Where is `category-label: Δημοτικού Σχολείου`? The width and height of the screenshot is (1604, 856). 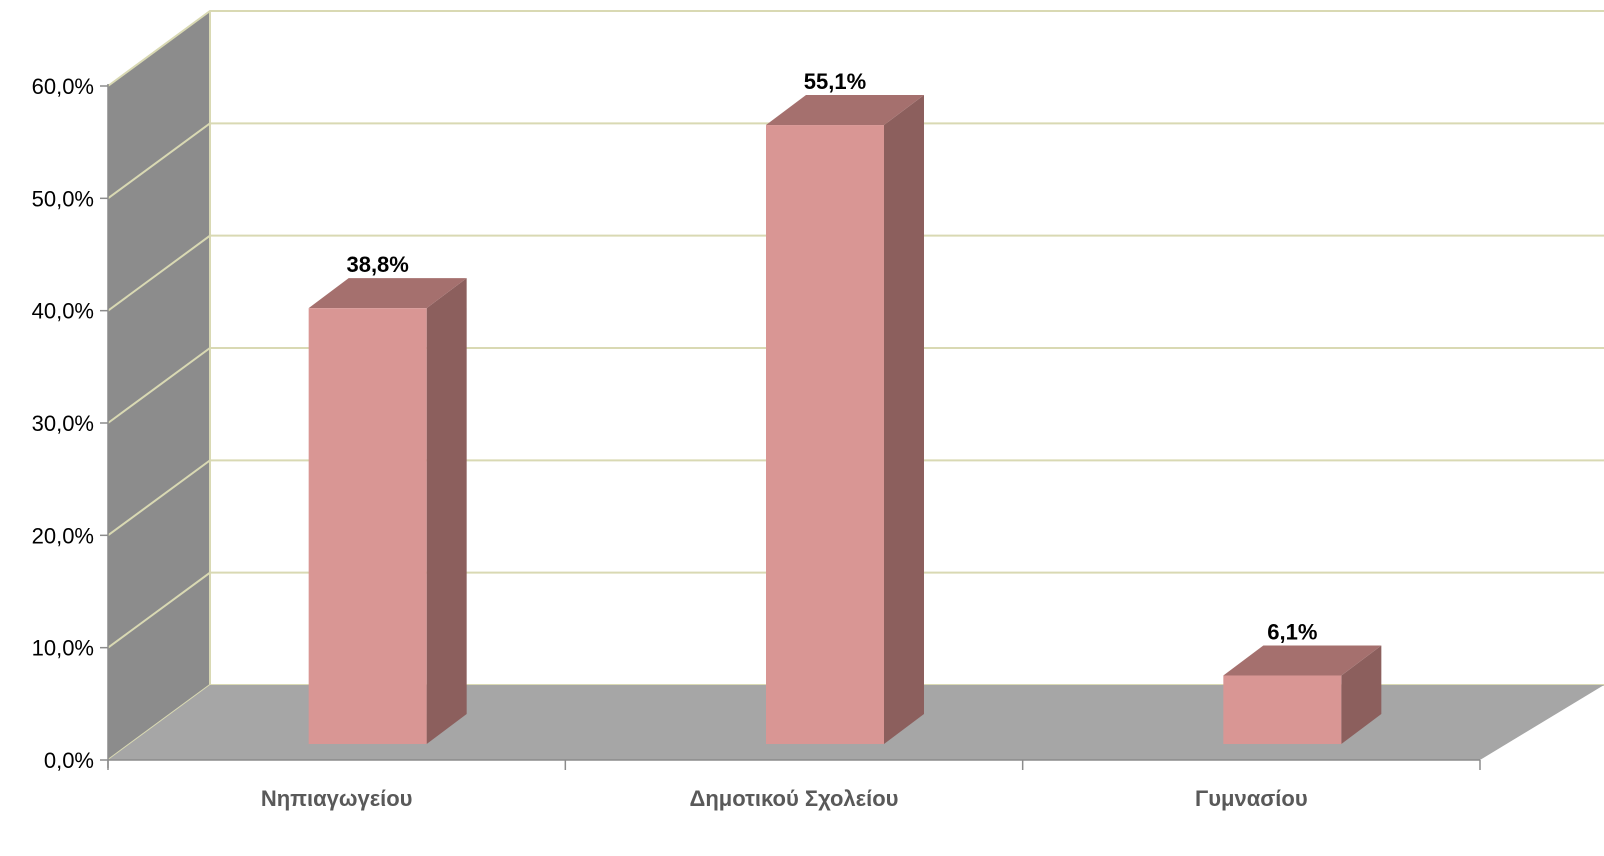
category-label: Δημοτικού Σχολείου is located at coordinates (794, 798).